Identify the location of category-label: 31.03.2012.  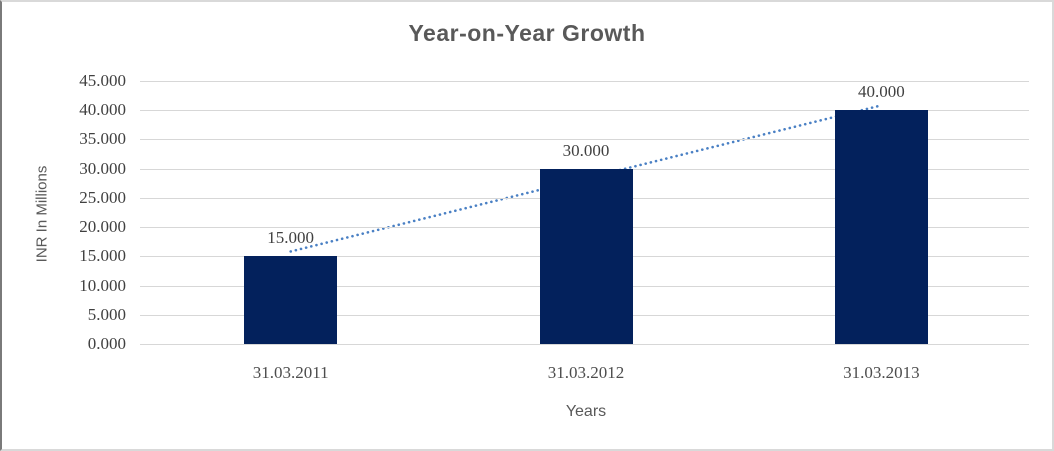
(586, 372).